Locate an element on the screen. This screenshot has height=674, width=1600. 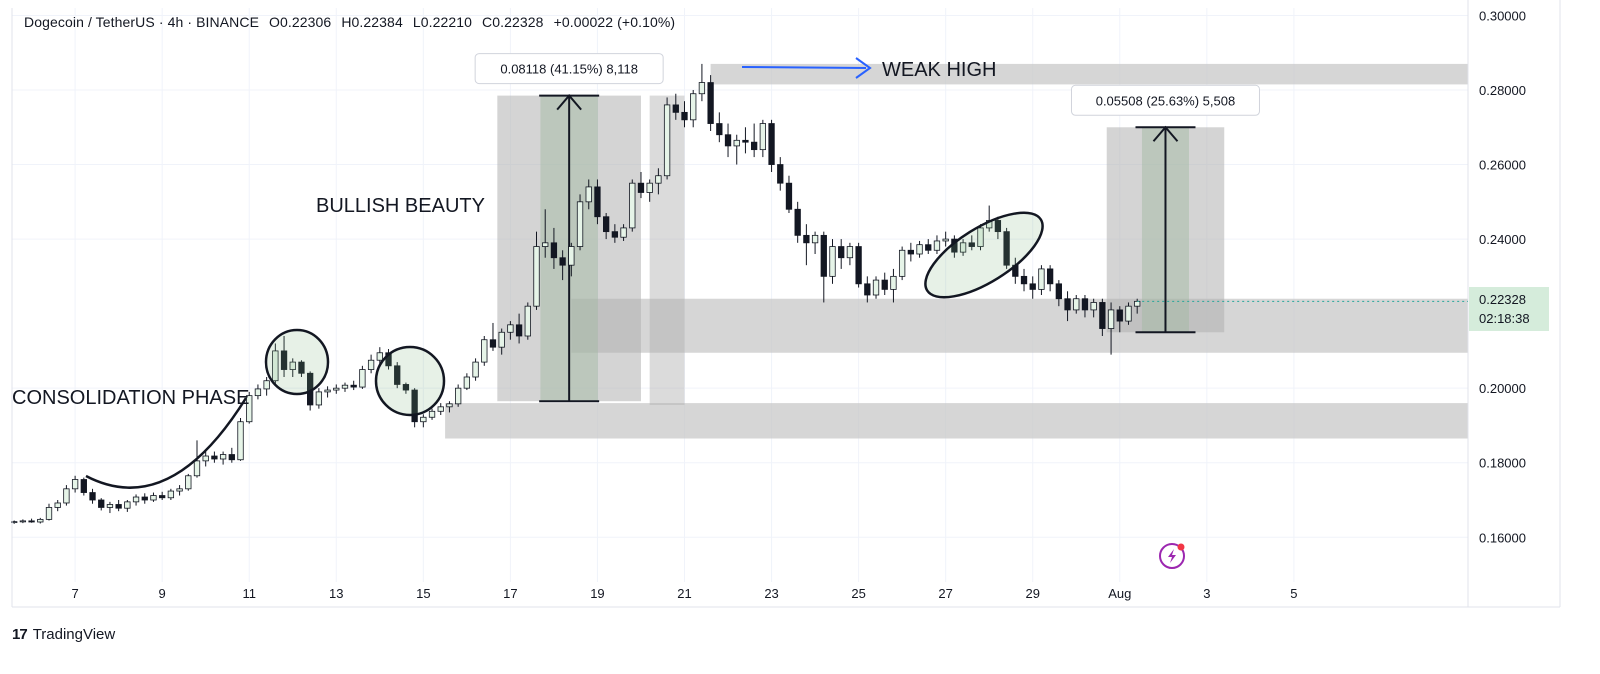
symbol-name: Dogecoin / TetherUS · 4h · BINANCE is located at coordinates (142, 22).